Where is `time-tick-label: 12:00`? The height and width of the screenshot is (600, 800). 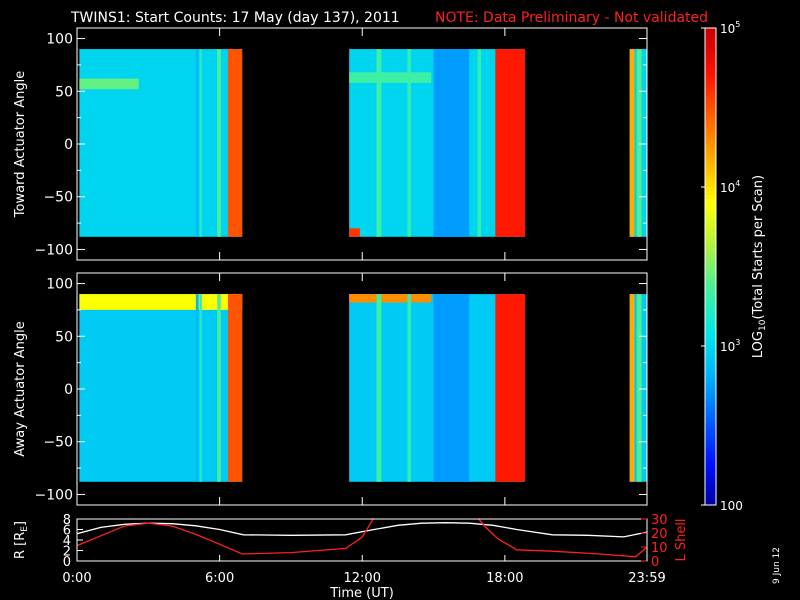
time-tick-label: 12:00 is located at coordinates (362, 578).